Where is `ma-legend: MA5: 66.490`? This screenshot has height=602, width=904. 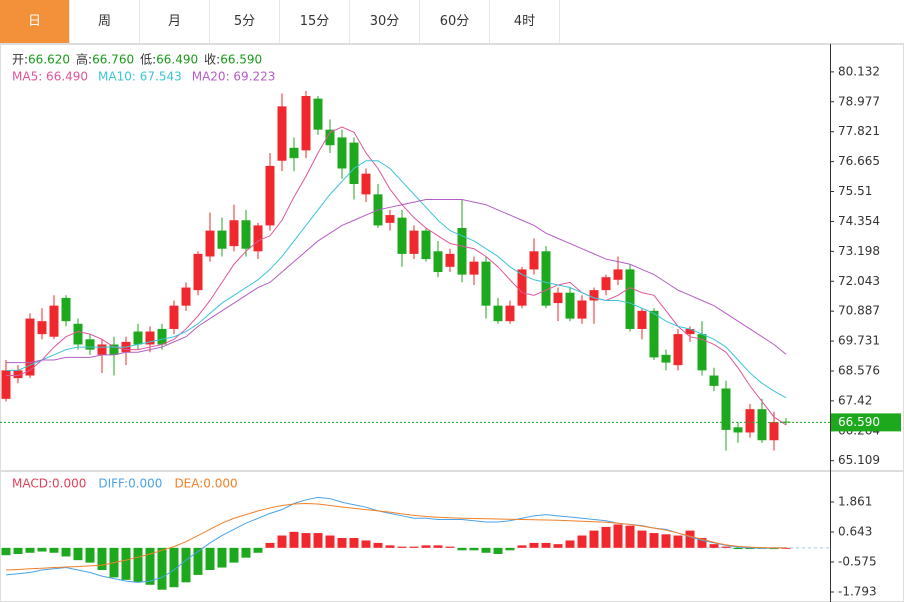
ma-legend: MA5: 66.490 is located at coordinates (50, 77).